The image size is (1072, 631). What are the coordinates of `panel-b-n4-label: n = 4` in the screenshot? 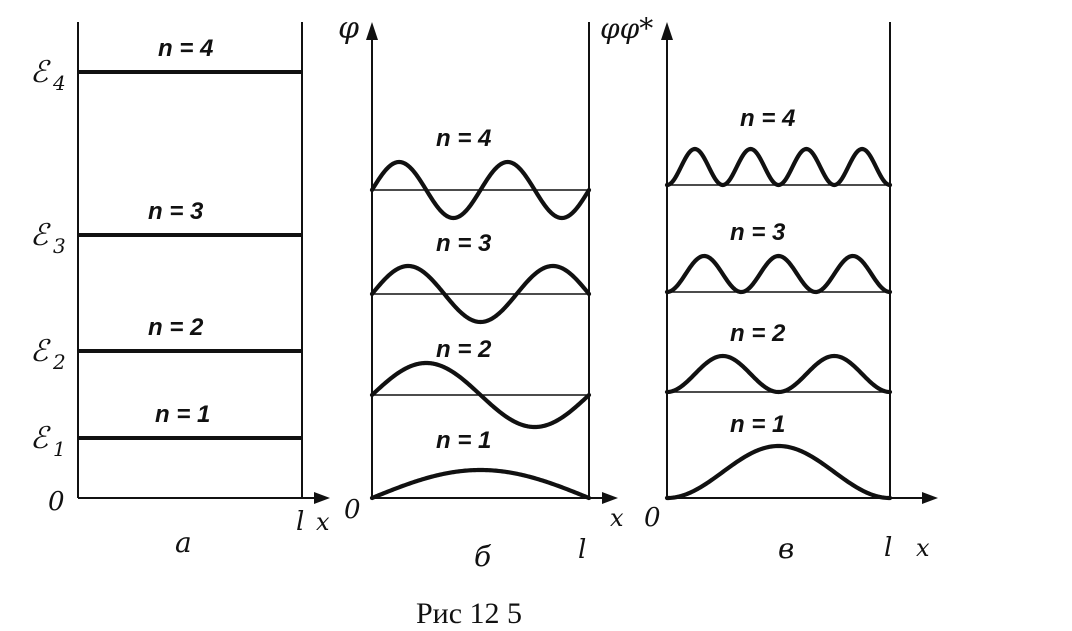 It's located at (463, 138).